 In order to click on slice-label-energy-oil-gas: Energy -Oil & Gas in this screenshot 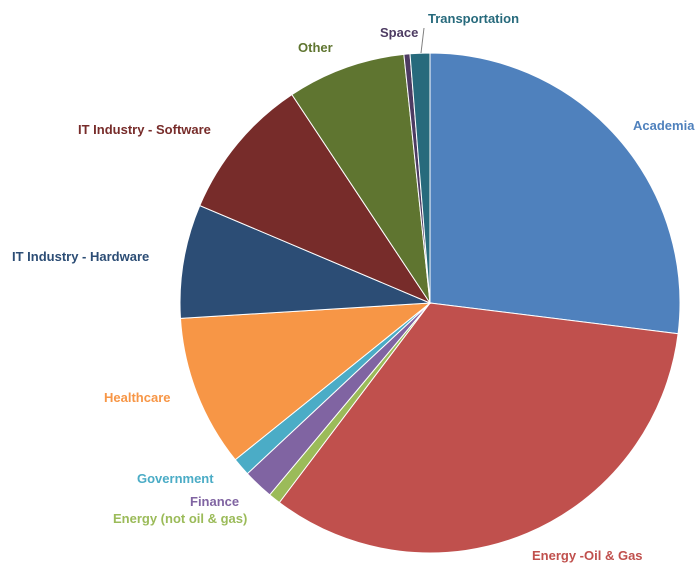, I will do `click(587, 555)`.